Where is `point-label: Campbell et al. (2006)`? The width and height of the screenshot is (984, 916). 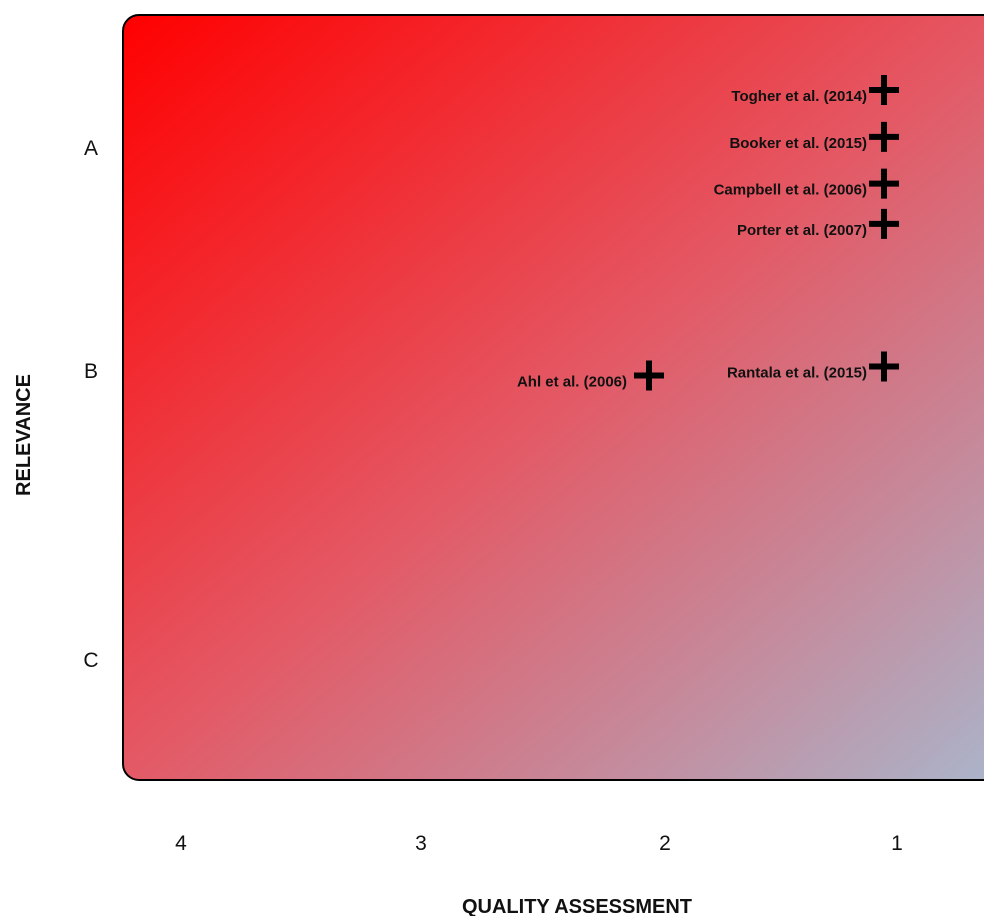
point-label: Campbell et al. (2006) is located at coordinates (790, 190).